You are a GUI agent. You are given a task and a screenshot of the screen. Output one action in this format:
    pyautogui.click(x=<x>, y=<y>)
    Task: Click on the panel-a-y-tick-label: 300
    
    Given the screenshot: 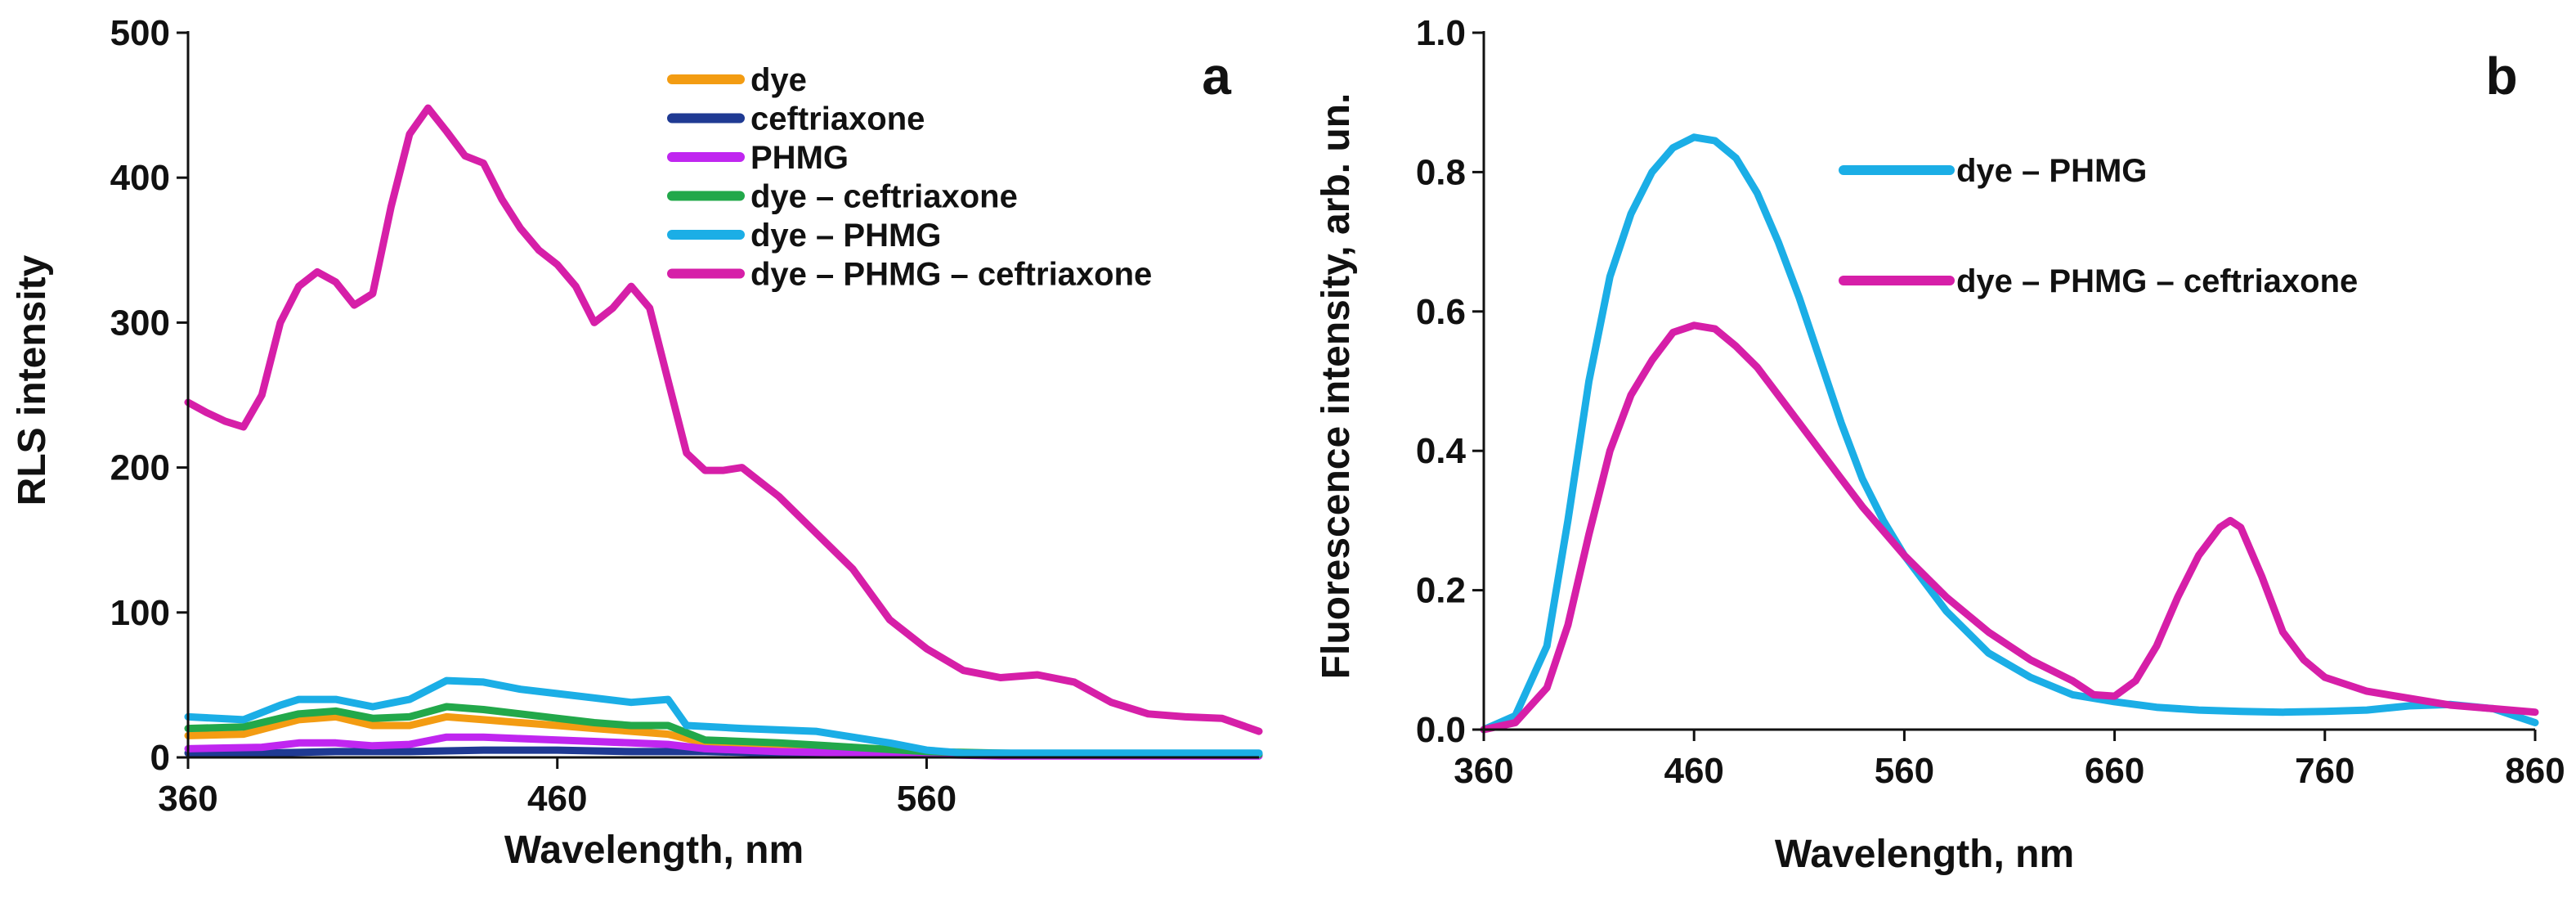 What is the action you would take?
    pyautogui.click(x=140, y=323)
    